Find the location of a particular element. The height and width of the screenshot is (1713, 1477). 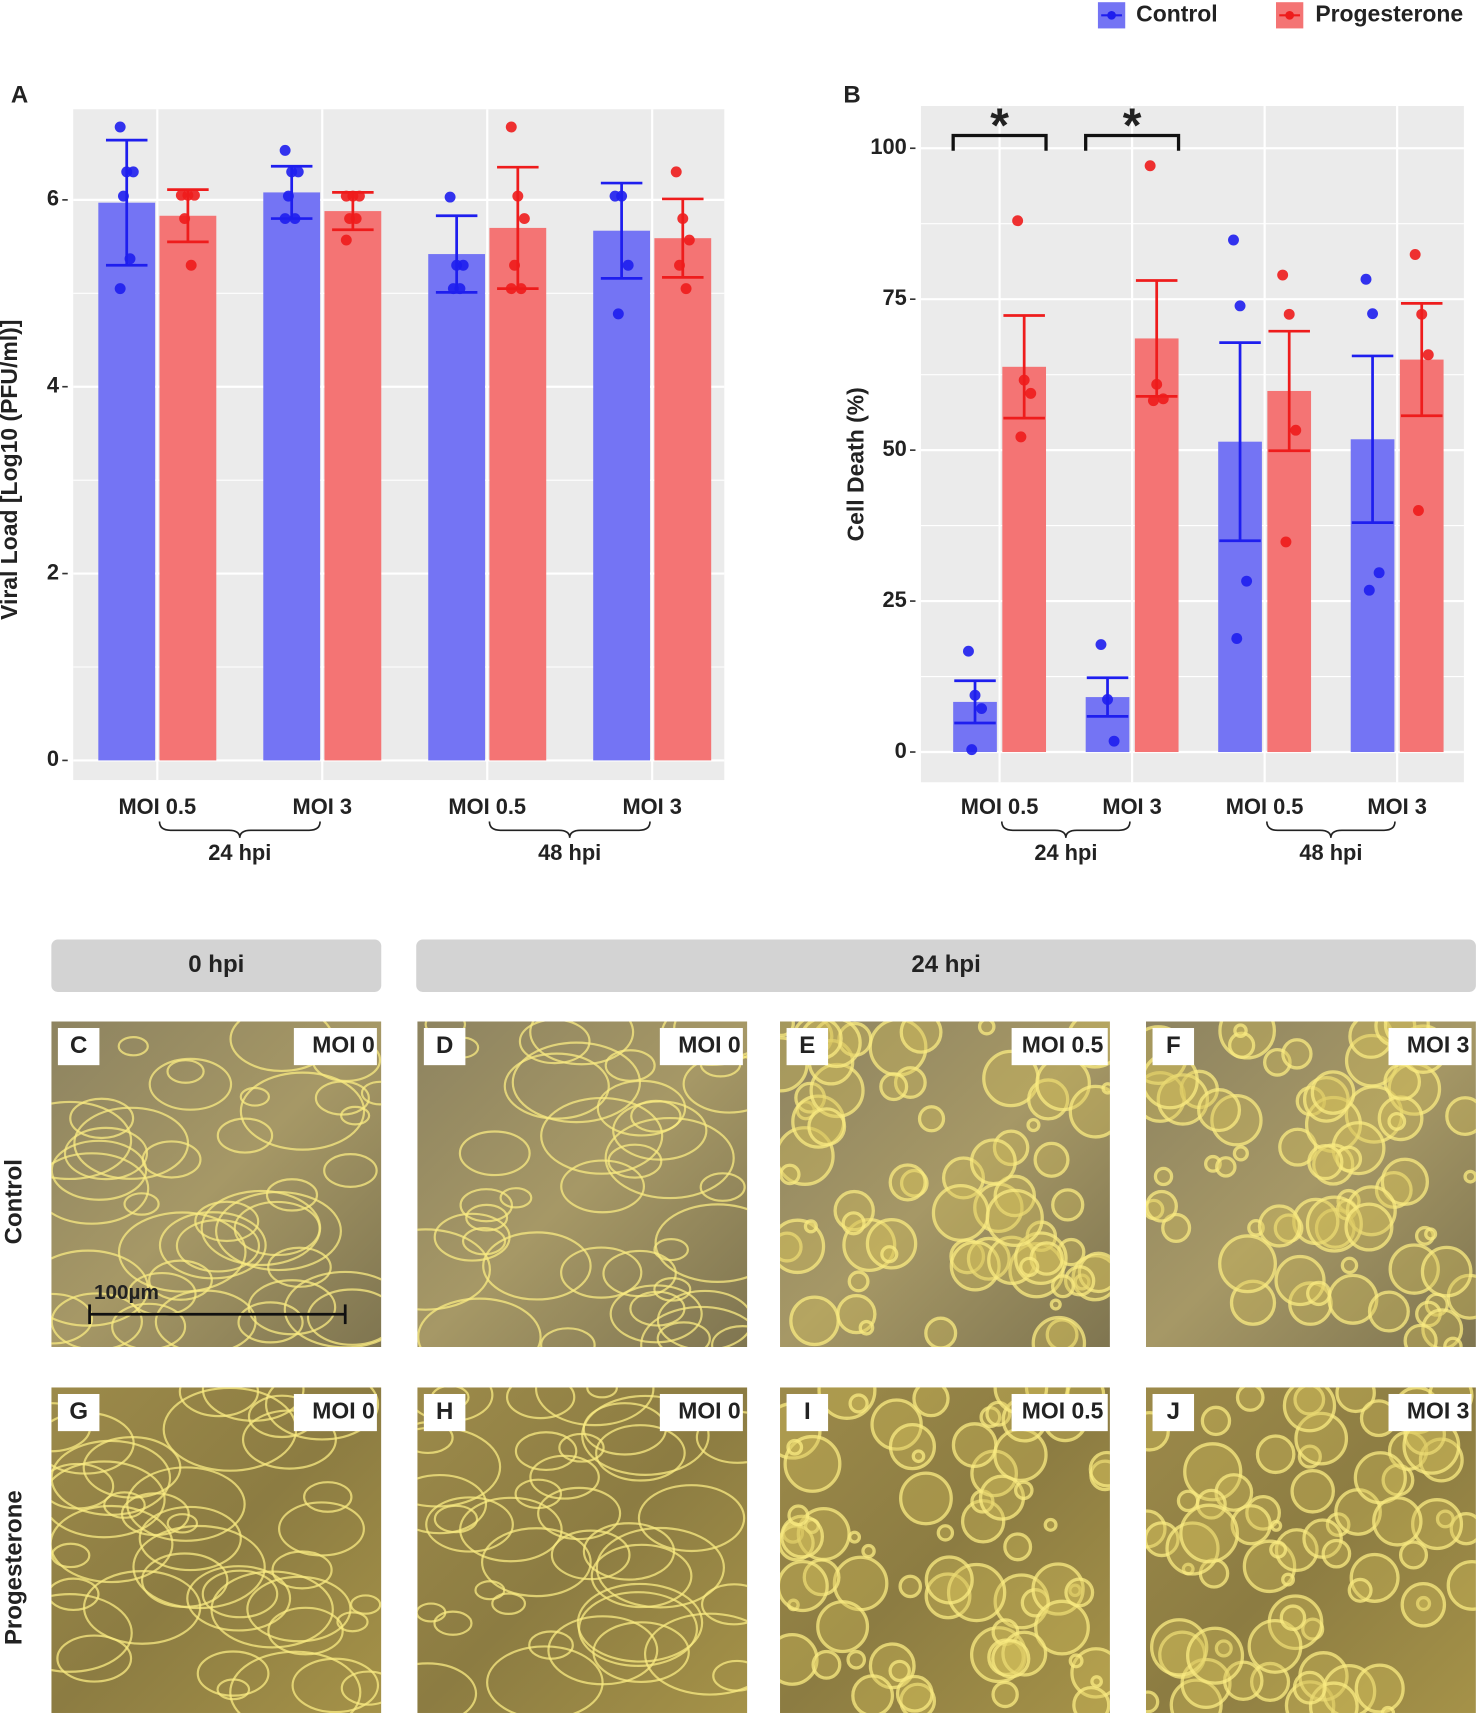

y-tick-label: 25 is located at coordinates (894, 599).